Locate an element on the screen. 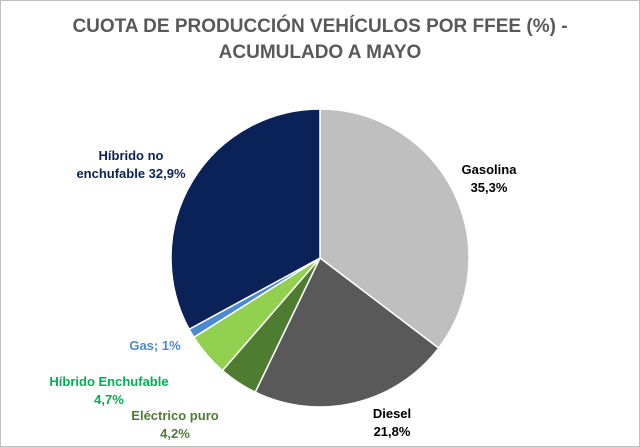 Image resolution: width=640 pixels, height=447 pixels. pie-slice-hibrido-no-enchufable is located at coordinates (245, 219).